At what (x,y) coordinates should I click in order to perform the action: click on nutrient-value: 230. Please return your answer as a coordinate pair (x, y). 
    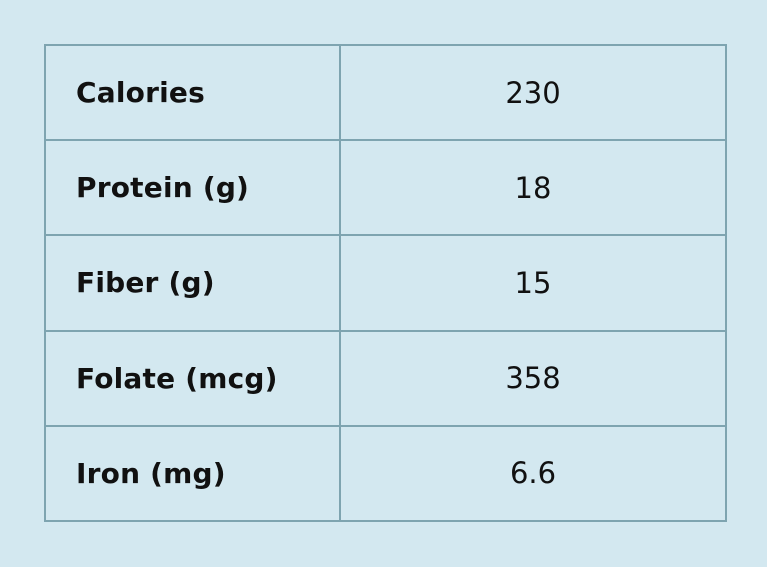
    Looking at the image, I should click on (533, 92).